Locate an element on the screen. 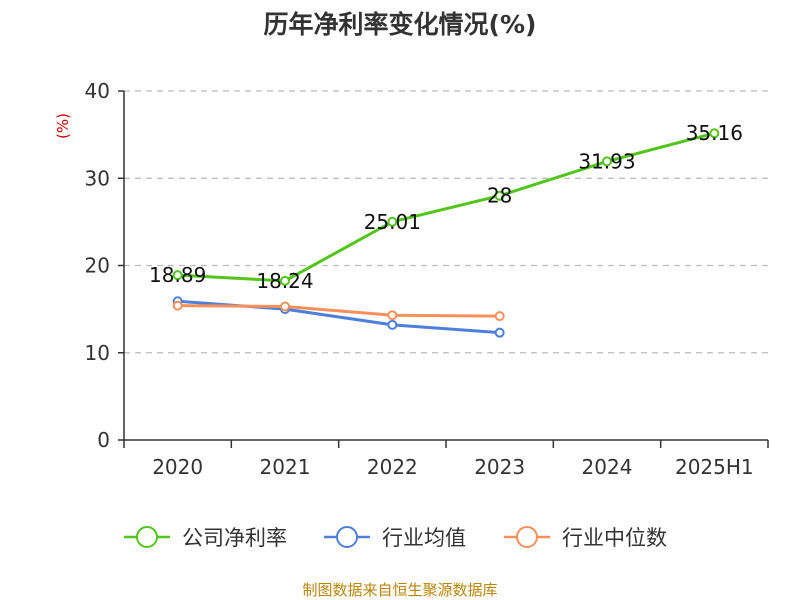 Image resolution: width=800 pixels, height=600 pixels. data-label: 31.93 is located at coordinates (606, 161).